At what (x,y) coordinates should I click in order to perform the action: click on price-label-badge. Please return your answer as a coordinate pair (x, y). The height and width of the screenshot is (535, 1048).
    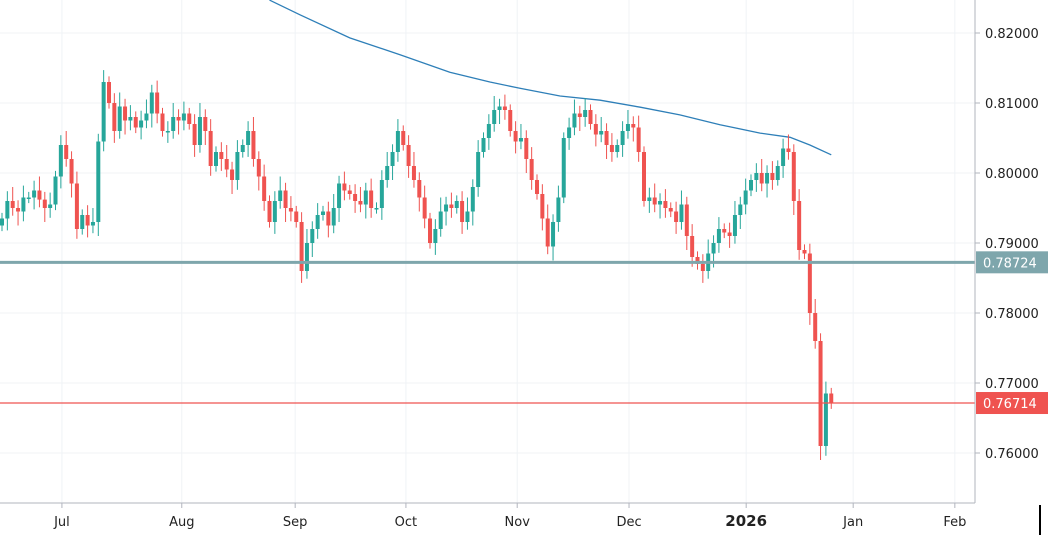
    Looking at the image, I should click on (1012, 403).